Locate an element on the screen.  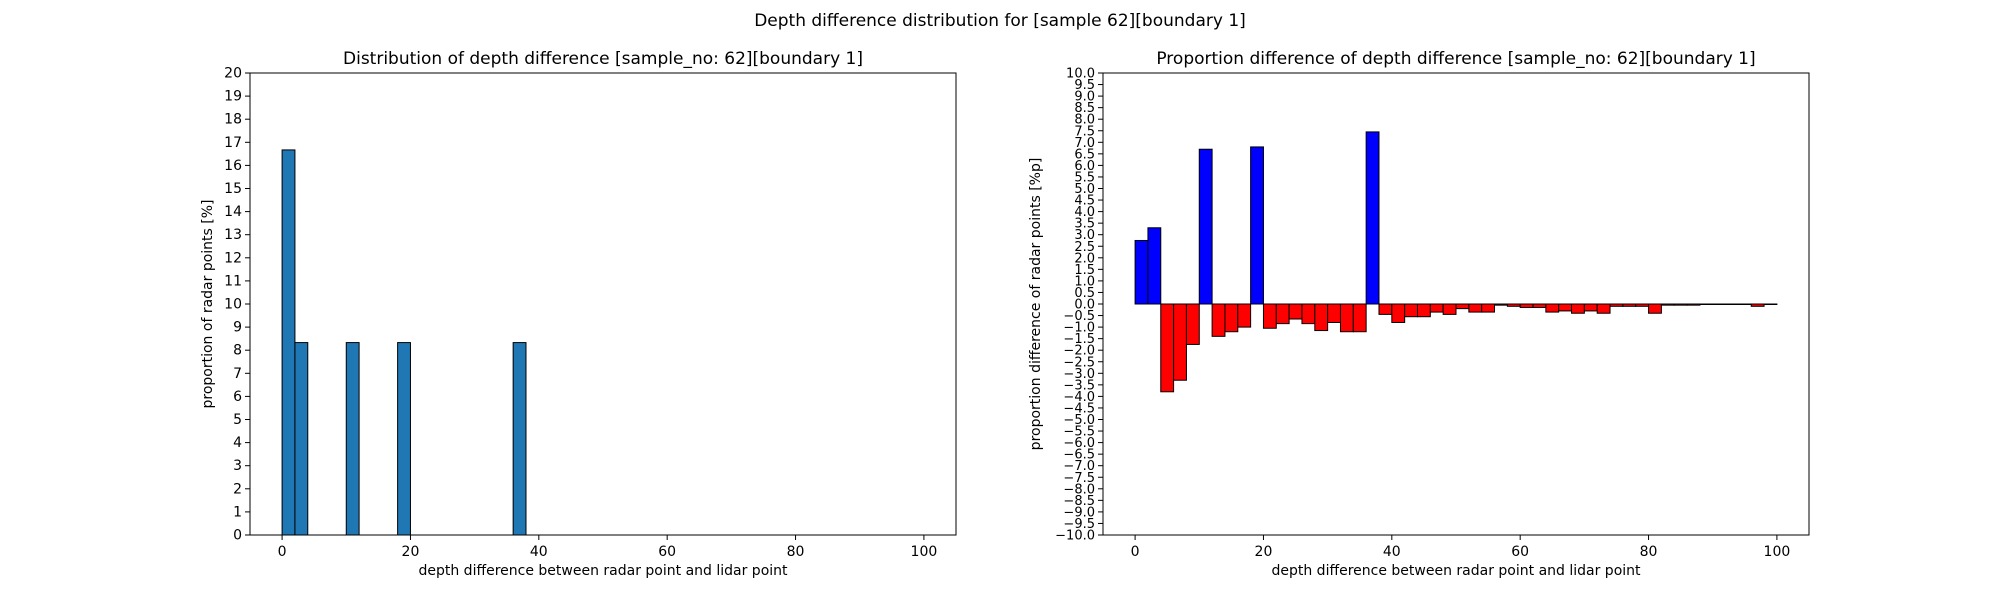
y-tick-label: 4.0 is located at coordinates (1084, 212).